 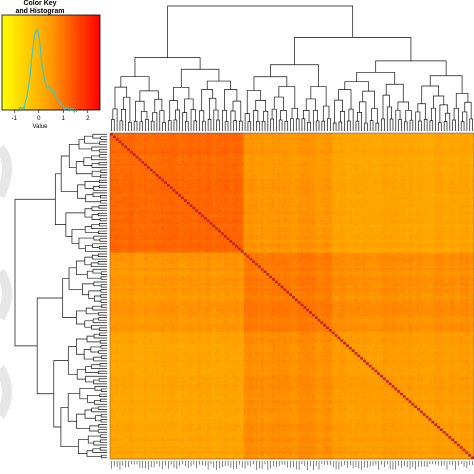 What do you see at coordinates (194, 208) in the screenshot?
I see `heatmap-diagonal-cell` at bounding box center [194, 208].